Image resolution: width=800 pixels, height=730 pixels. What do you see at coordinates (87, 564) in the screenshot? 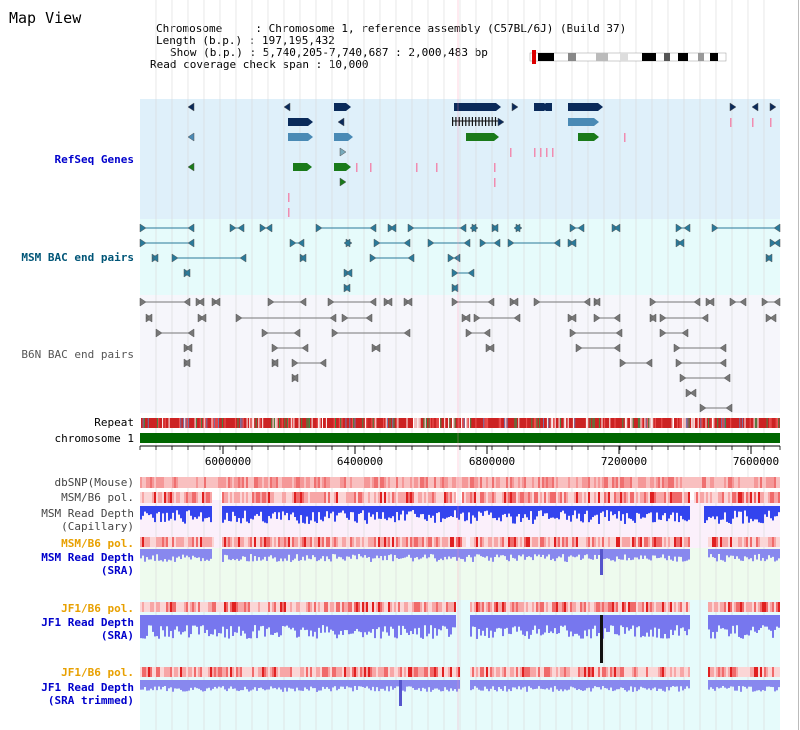
I see `label-msm-read-depth-sra: MSM Read Depth (SRA)` at bounding box center [87, 564].